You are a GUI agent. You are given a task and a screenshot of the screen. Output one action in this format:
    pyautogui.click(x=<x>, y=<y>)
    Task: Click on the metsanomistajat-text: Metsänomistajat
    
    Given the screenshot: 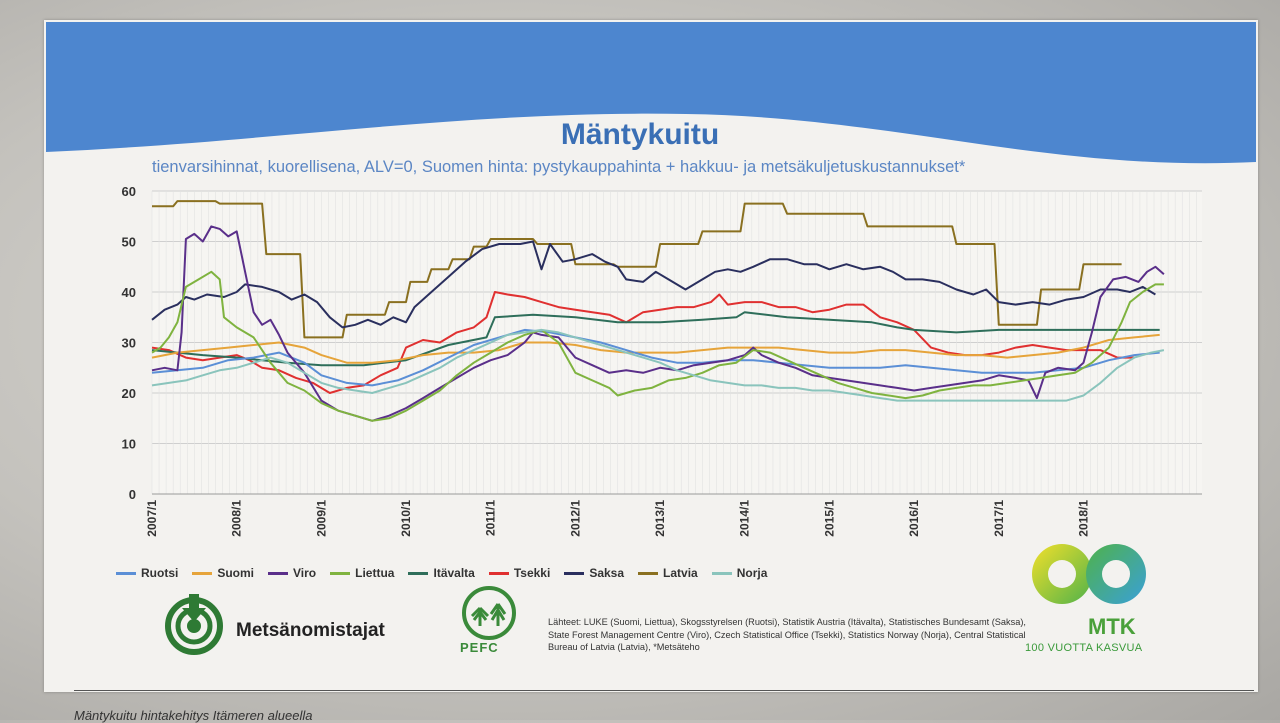 What is the action you would take?
    pyautogui.click(x=310, y=630)
    